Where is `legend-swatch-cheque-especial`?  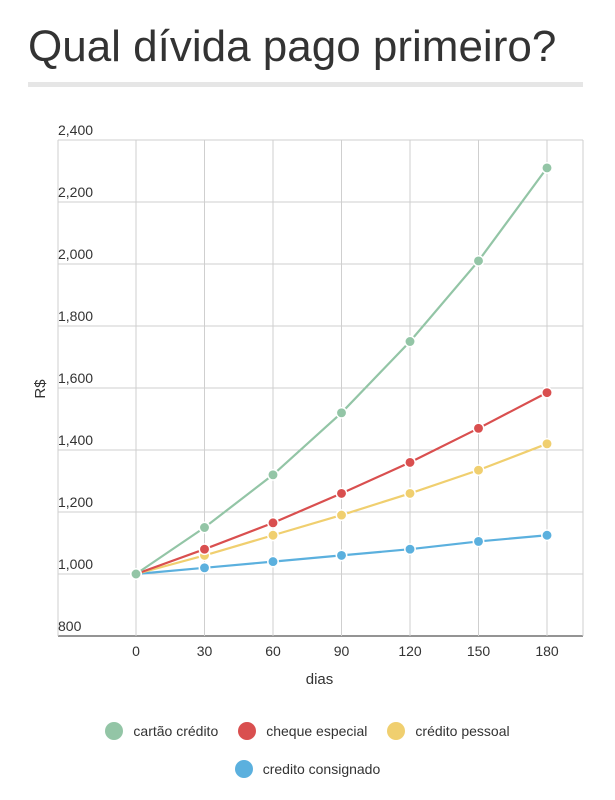 legend-swatch-cheque-especial is located at coordinates (247, 731).